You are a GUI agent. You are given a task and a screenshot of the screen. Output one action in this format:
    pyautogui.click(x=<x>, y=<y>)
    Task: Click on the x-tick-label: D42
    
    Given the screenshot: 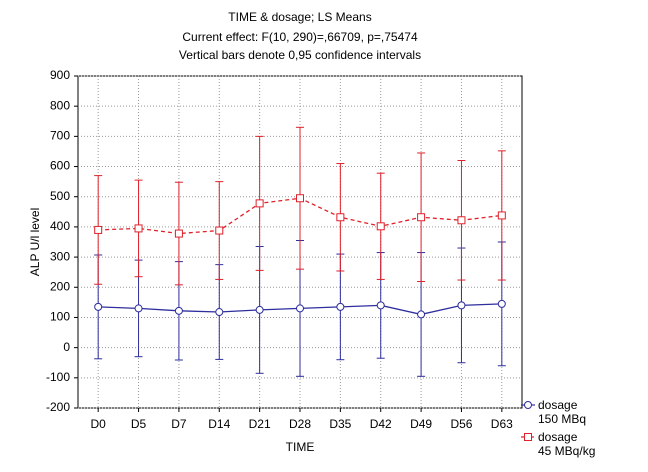 What is the action you would take?
    pyautogui.click(x=381, y=424)
    